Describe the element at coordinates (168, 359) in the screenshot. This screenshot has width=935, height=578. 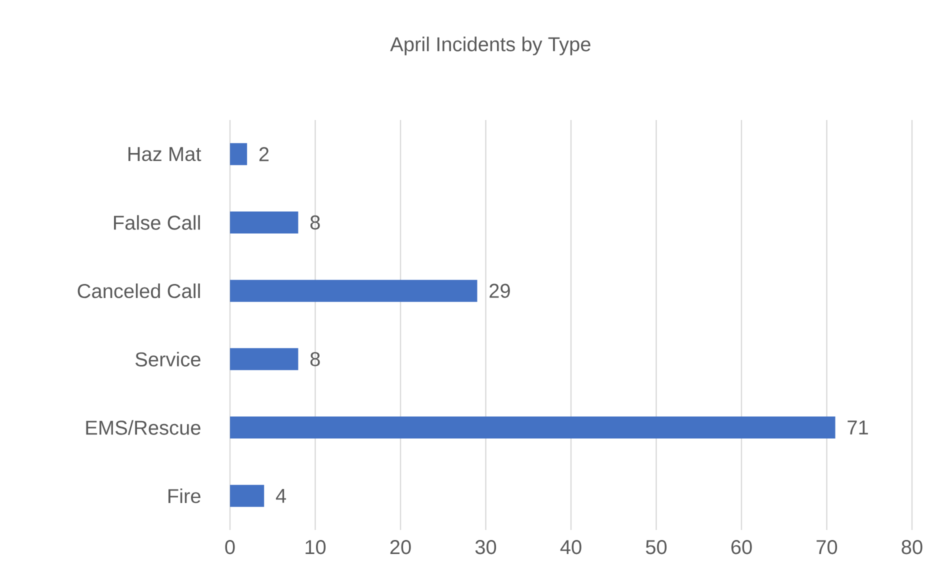
I see `y-tick-label: Service` at that location.